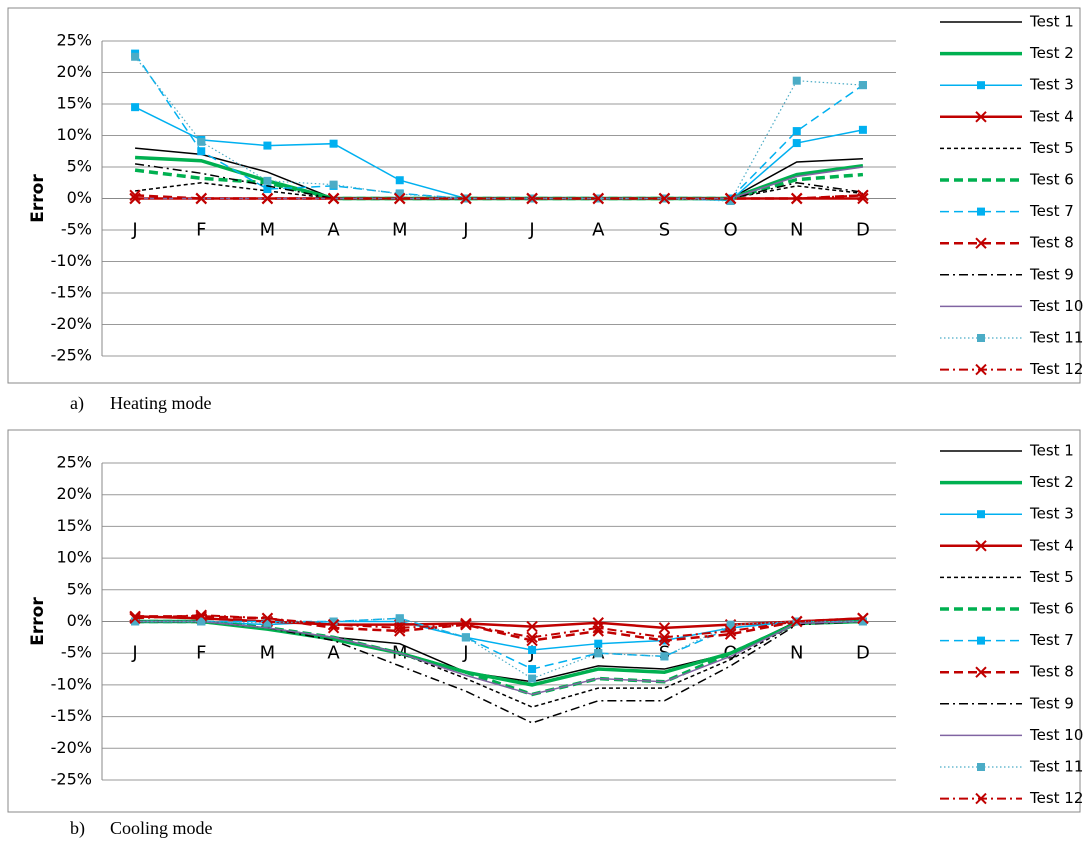  Describe the element at coordinates (161, 828) in the screenshot. I see `caption: Cooling mode` at that location.